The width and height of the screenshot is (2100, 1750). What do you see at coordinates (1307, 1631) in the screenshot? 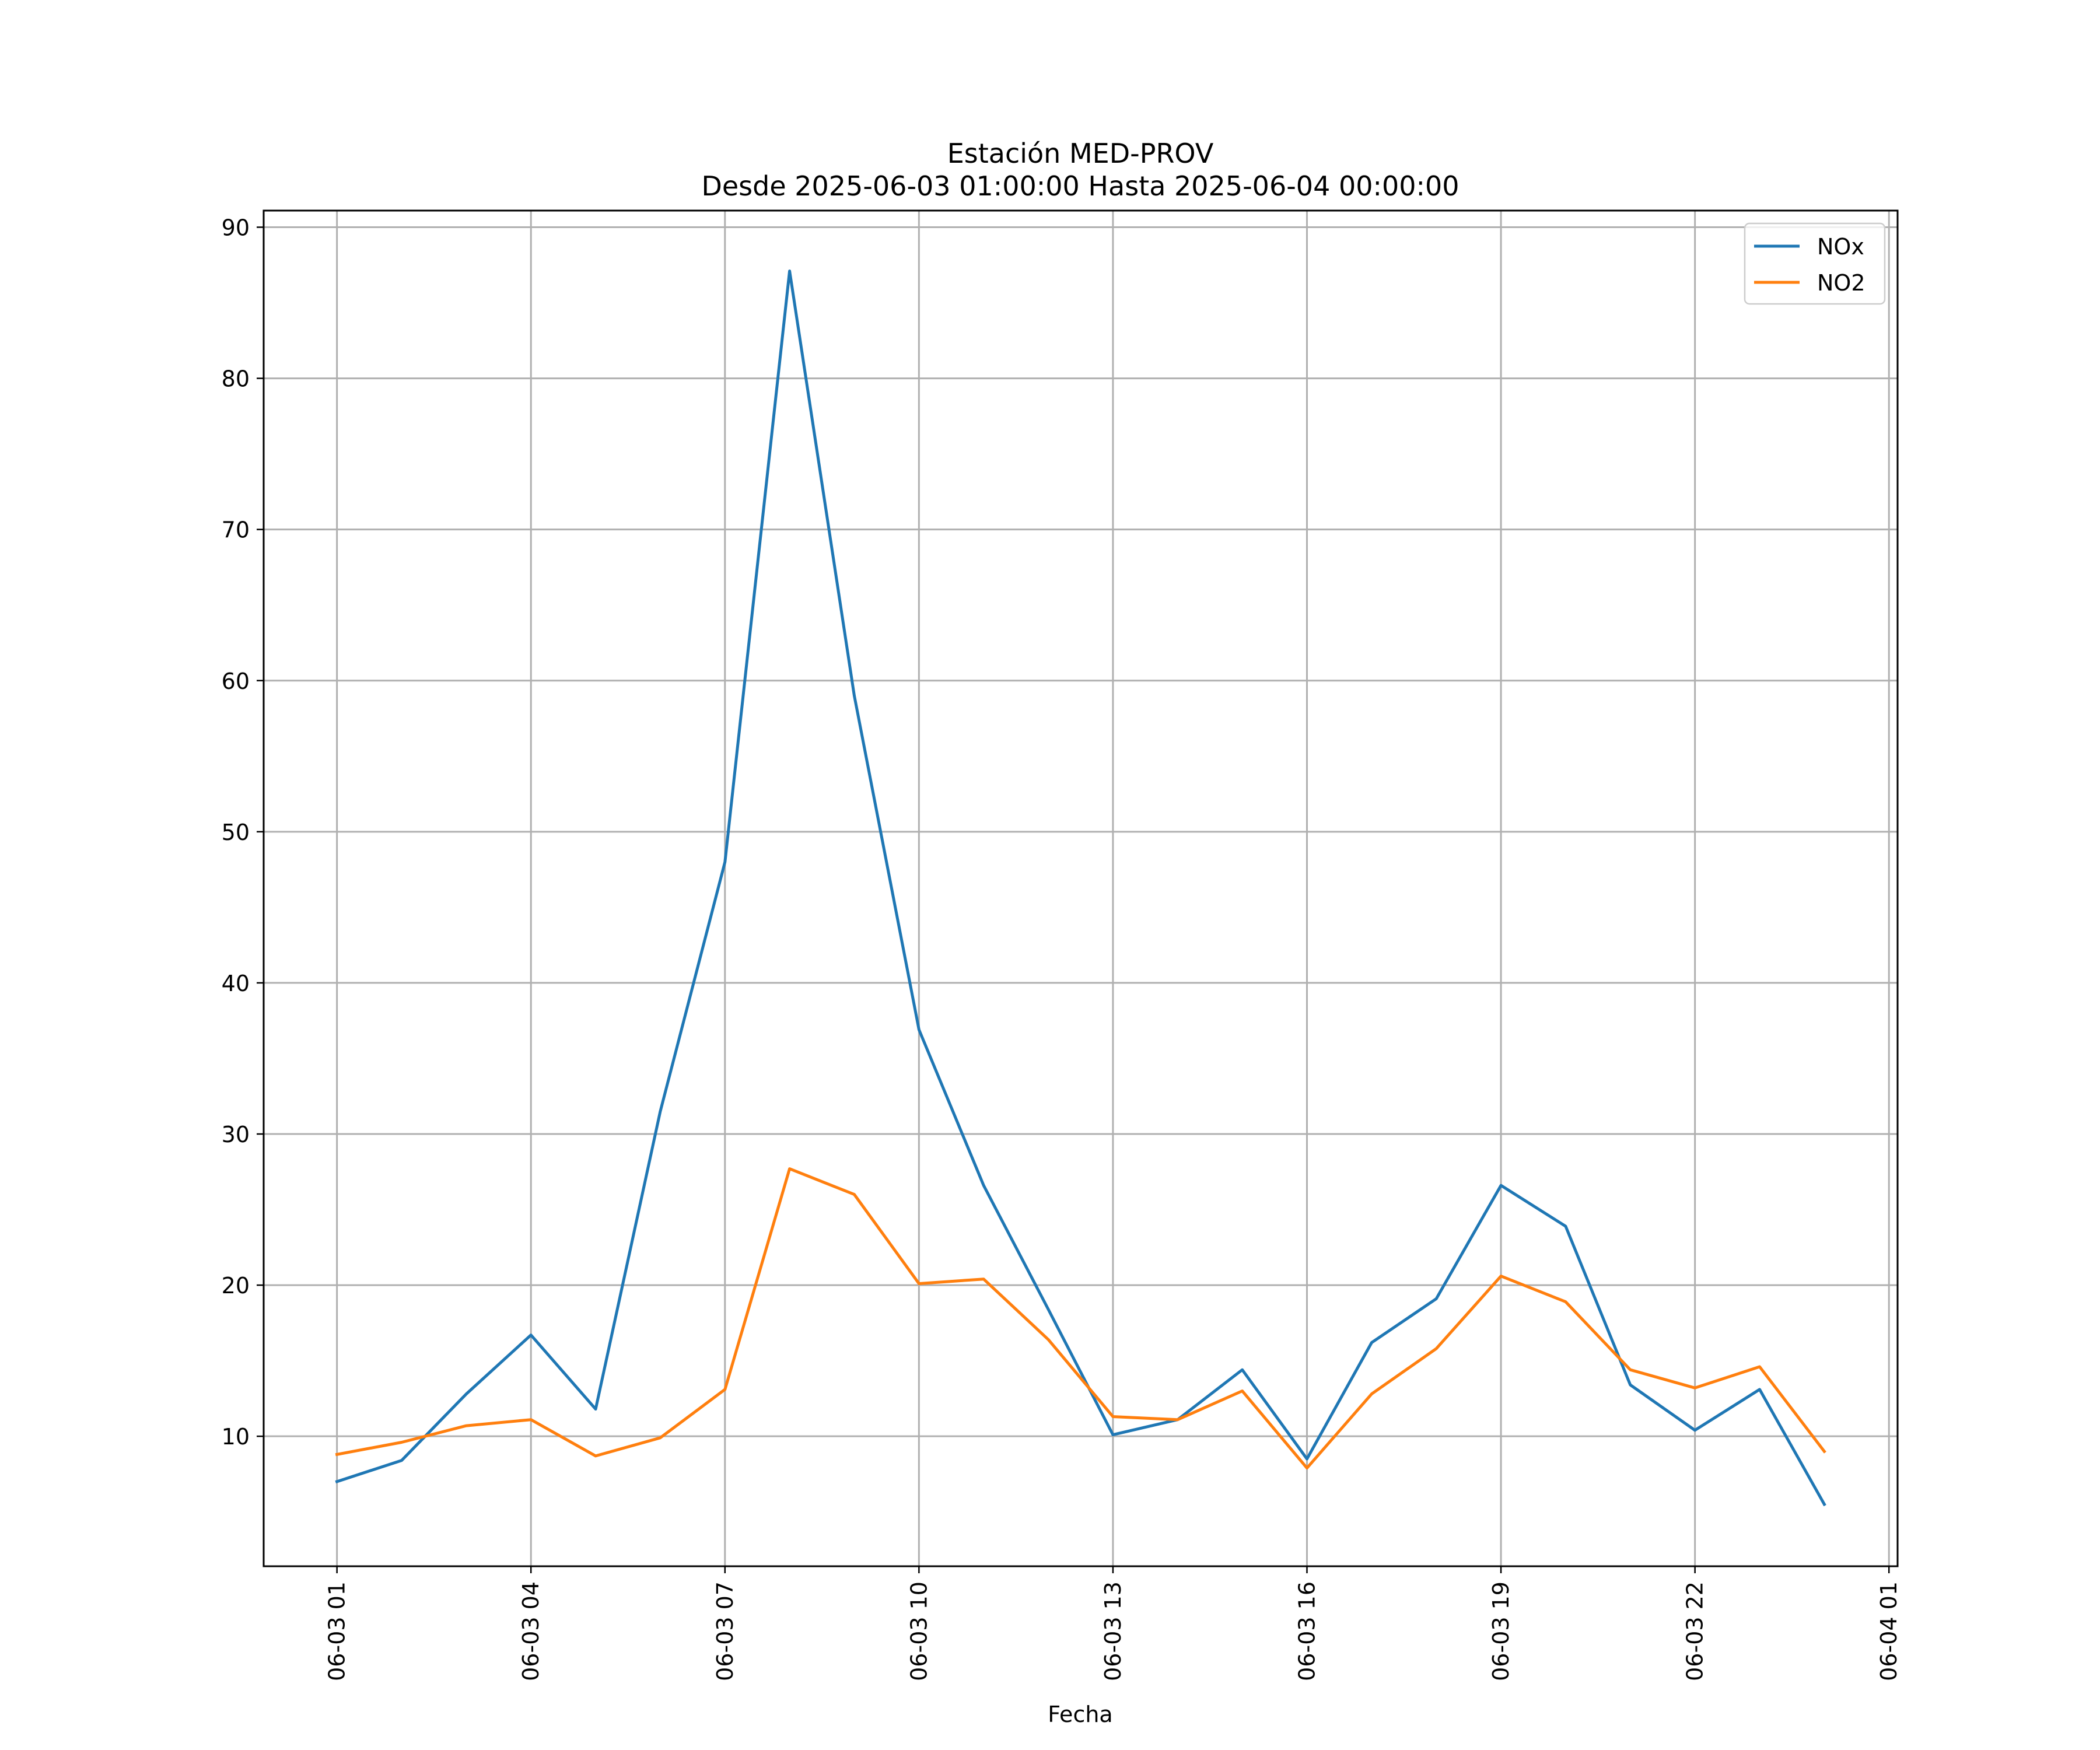
I see `x-tick-label: 06-03 16` at bounding box center [1307, 1631].